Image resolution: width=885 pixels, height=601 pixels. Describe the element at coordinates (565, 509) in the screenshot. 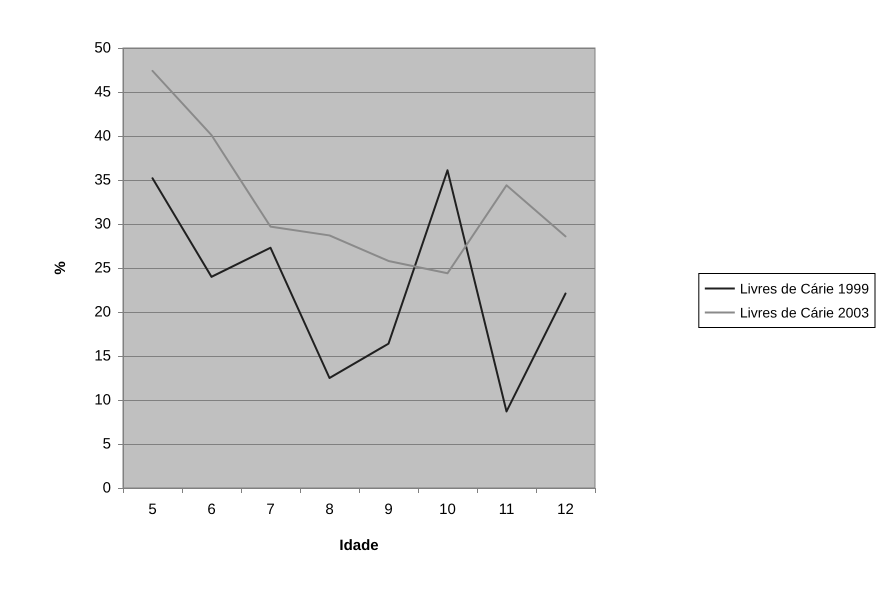

I see `x-tick-label: 12` at that location.